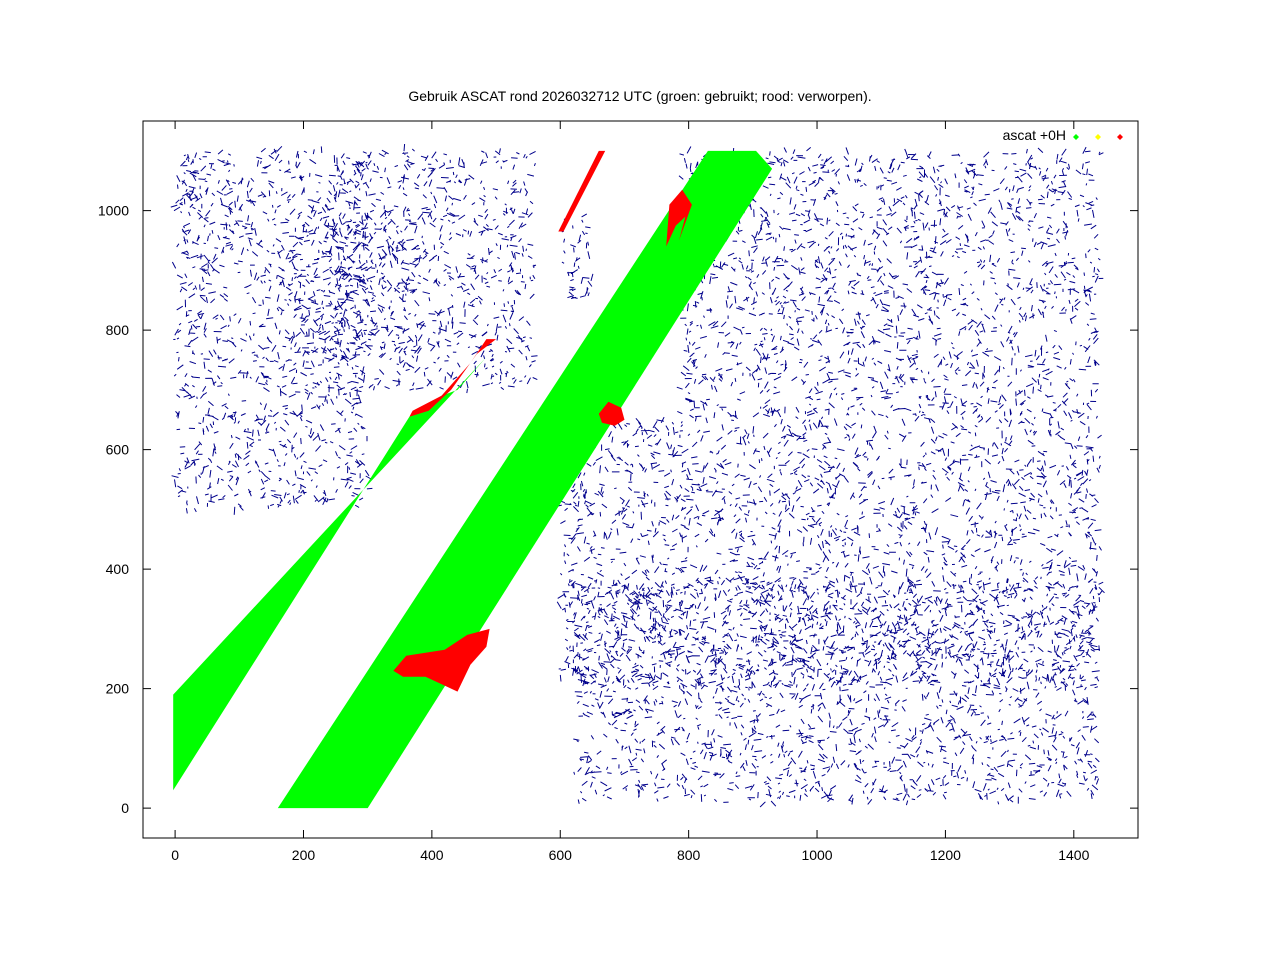 The height and width of the screenshot is (960, 1280). Describe the element at coordinates (679, 218) in the screenshot. I see `rejected-north-clusters` at that location.